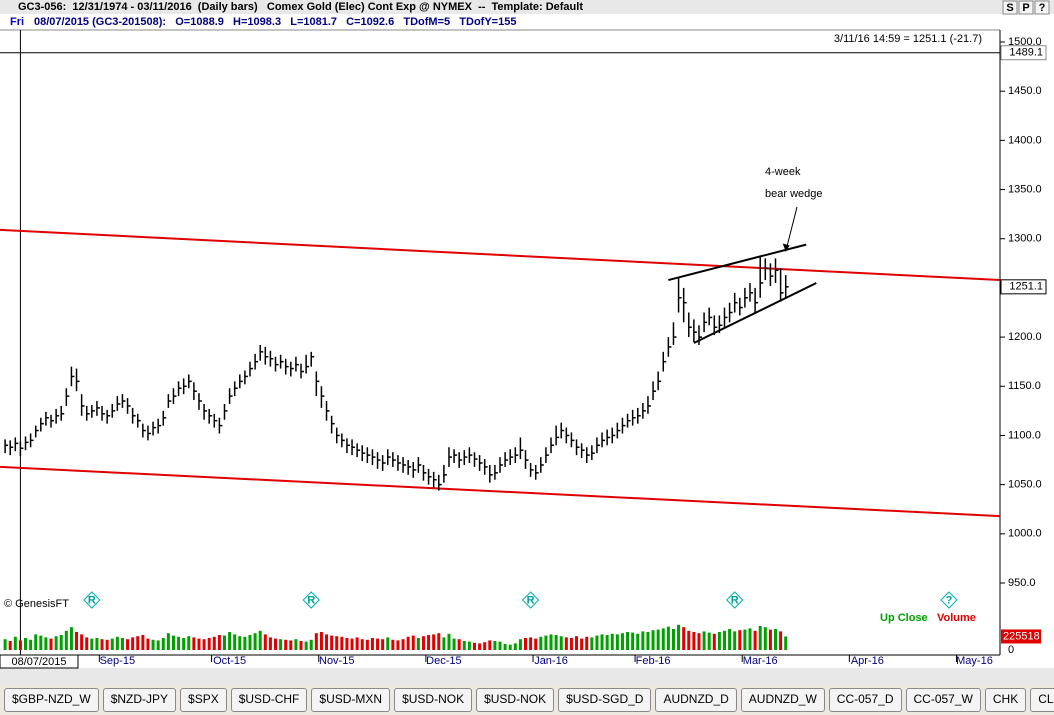  Describe the element at coordinates (867, 661) in the screenshot. I see `x-tick-label: Apr-16` at that location.